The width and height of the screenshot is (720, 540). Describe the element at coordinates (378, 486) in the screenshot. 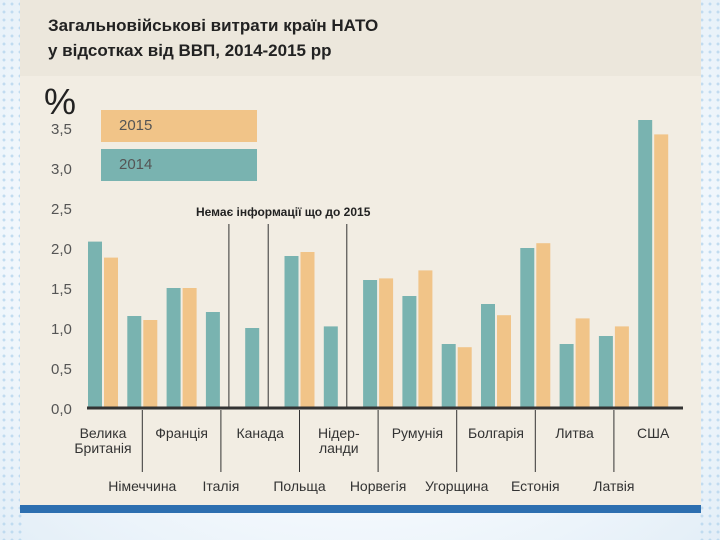

I see `x-tick-label: Норвегія` at that location.